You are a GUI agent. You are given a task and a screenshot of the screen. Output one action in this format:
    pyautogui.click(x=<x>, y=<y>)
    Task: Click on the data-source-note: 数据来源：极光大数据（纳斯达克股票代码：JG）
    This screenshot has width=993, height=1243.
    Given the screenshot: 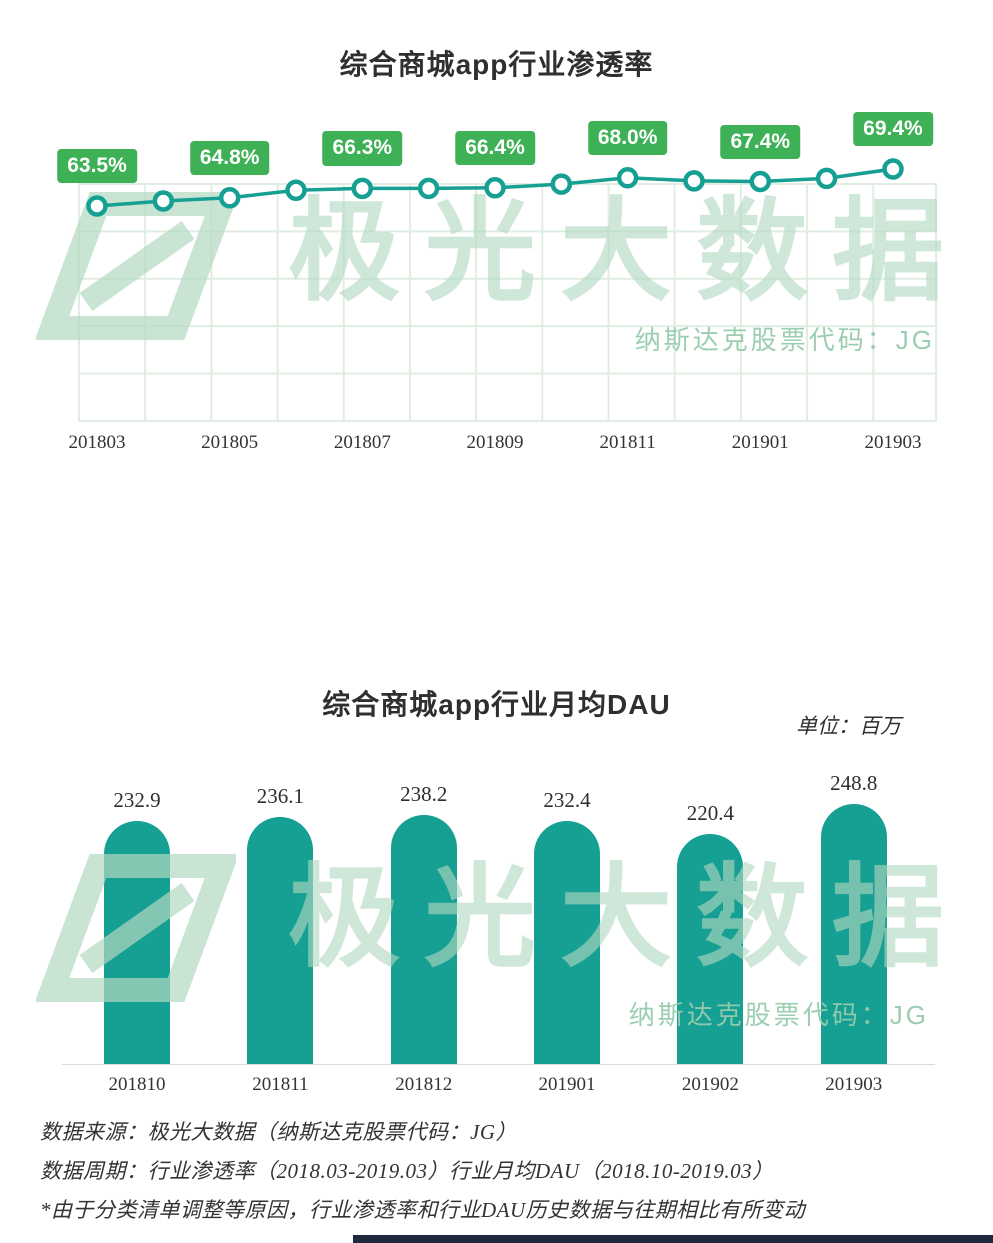 What is the action you would take?
    pyautogui.click(x=278, y=1132)
    